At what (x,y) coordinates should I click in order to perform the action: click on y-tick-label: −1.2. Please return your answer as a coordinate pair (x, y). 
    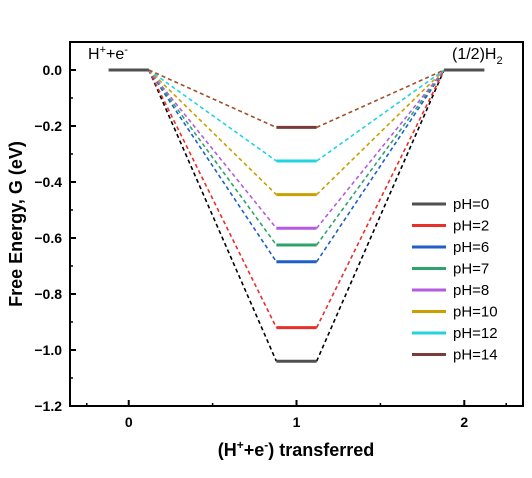
    Looking at the image, I should click on (48, 406).